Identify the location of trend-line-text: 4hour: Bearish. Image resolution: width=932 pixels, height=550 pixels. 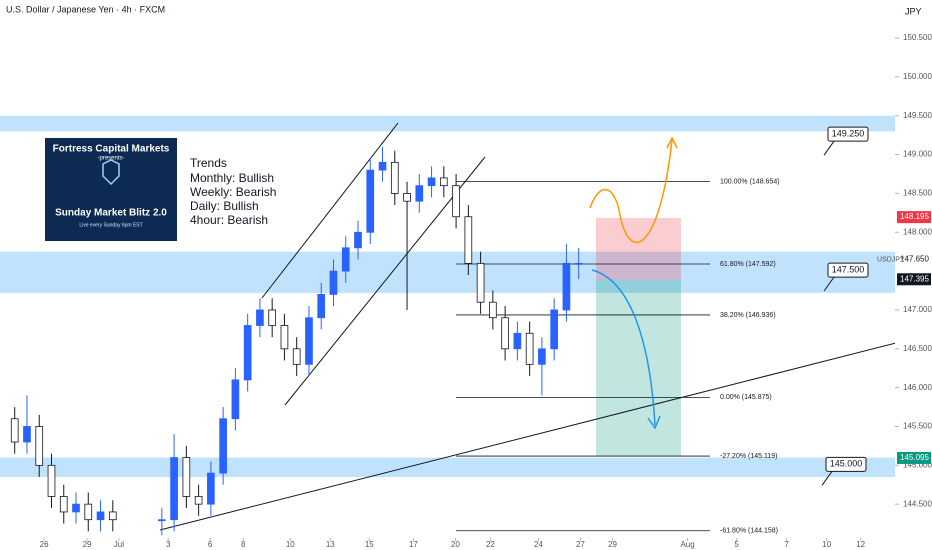
(229, 220).